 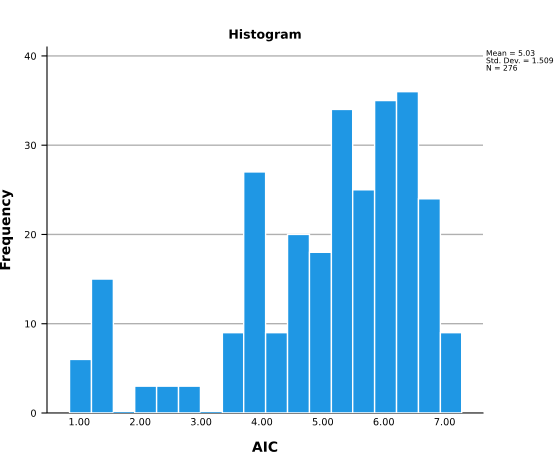 I want to click on y-tick-label: 30, so click(x=30, y=146).